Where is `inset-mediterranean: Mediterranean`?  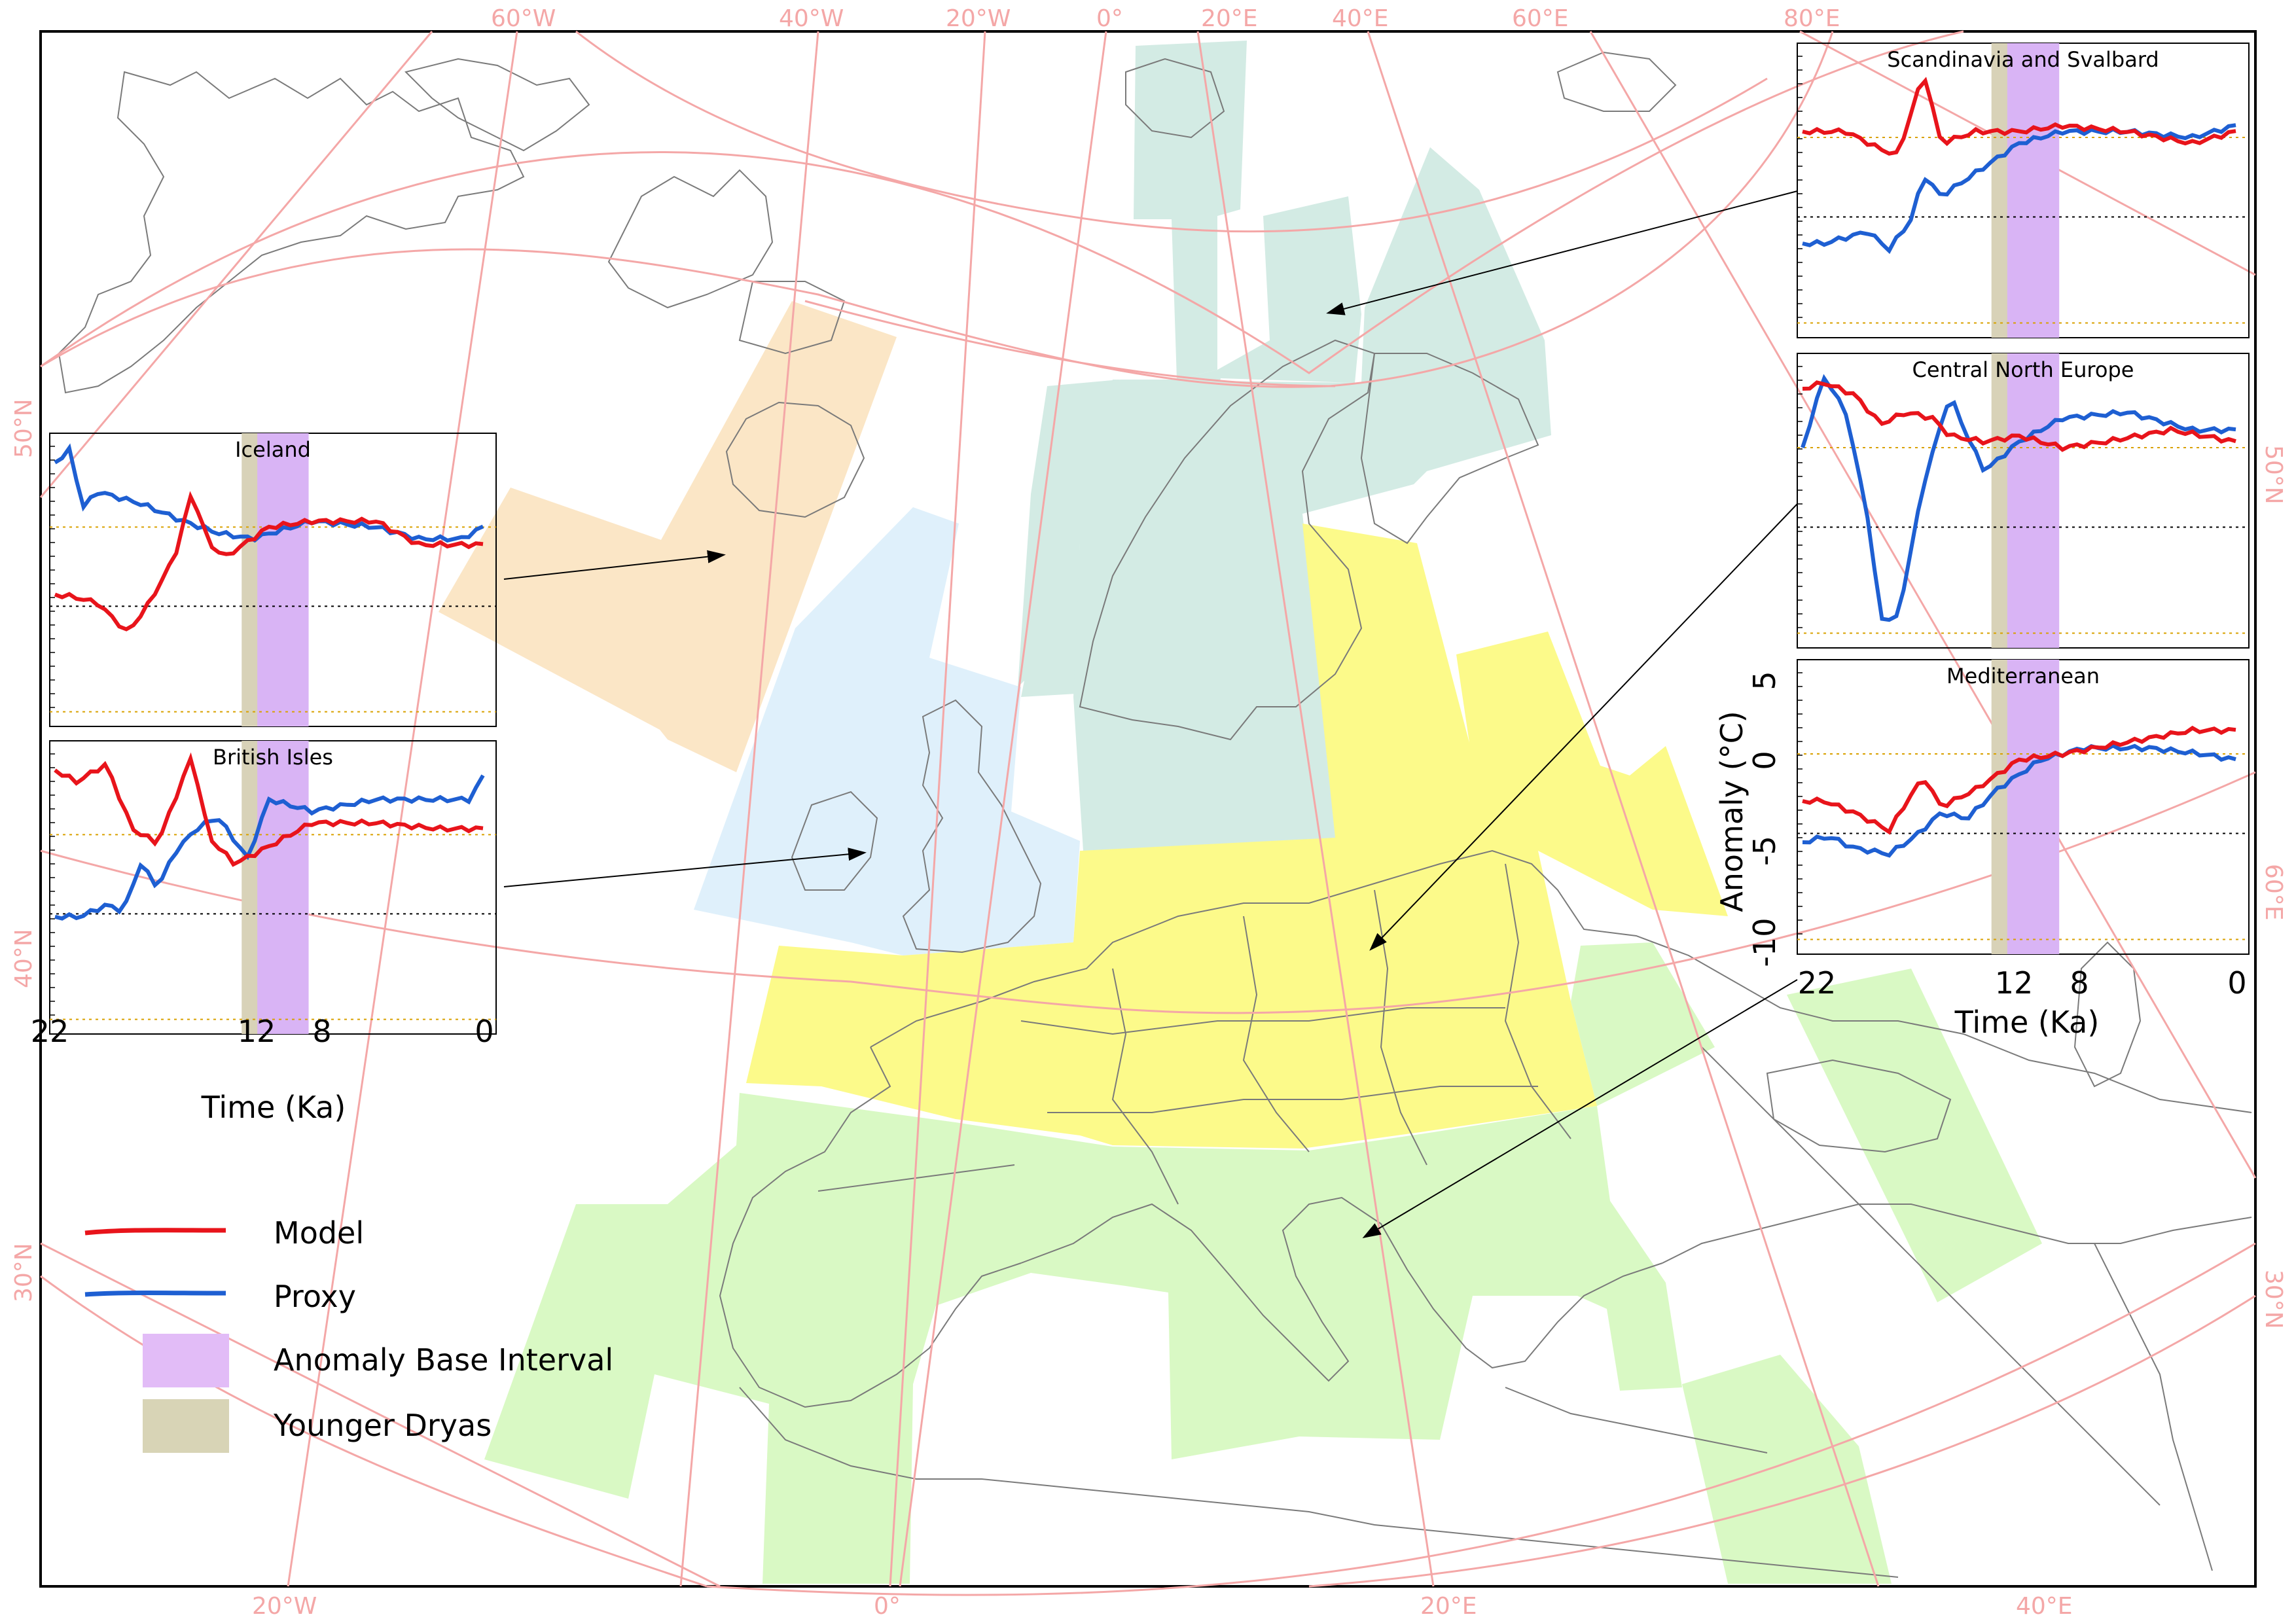
inset-mediterranean: Mediterranean is located at coordinates (2023, 807).